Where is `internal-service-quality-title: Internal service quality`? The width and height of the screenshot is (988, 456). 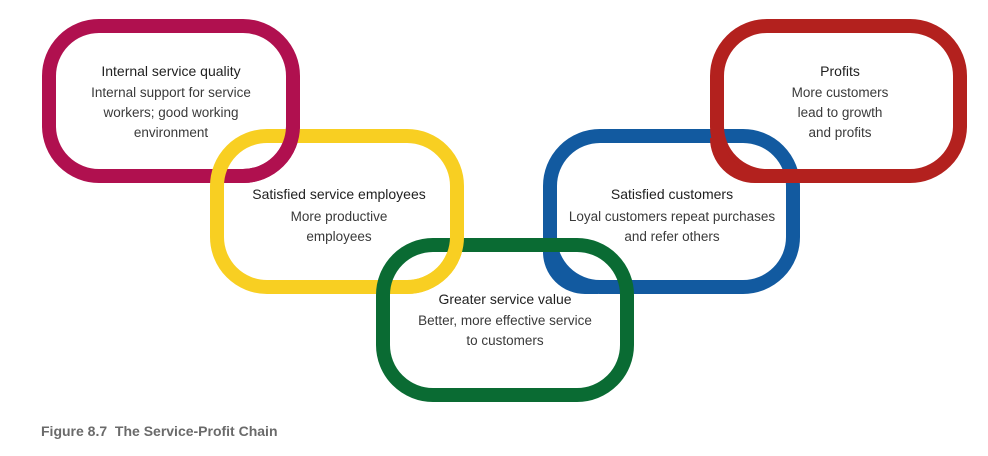
internal-service-quality-title: Internal service quality is located at coordinates (170, 71).